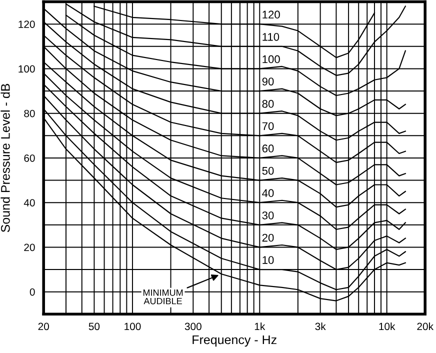 The width and height of the screenshot is (436, 353). Describe the element at coordinates (268, 82) in the screenshot. I see `series-label: 90` at that location.